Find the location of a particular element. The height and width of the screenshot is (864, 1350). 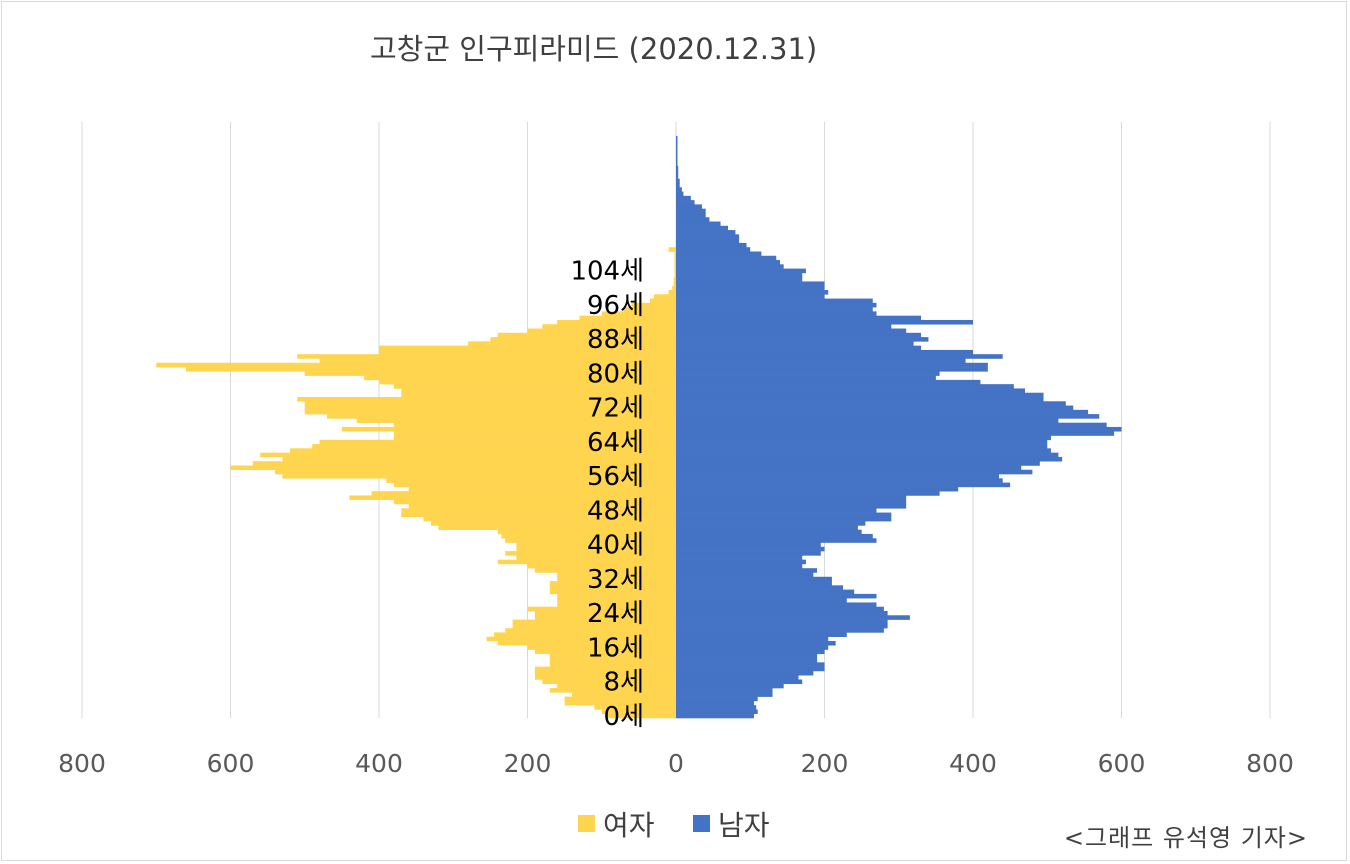

x-tick-label: 800 is located at coordinates (82, 763).